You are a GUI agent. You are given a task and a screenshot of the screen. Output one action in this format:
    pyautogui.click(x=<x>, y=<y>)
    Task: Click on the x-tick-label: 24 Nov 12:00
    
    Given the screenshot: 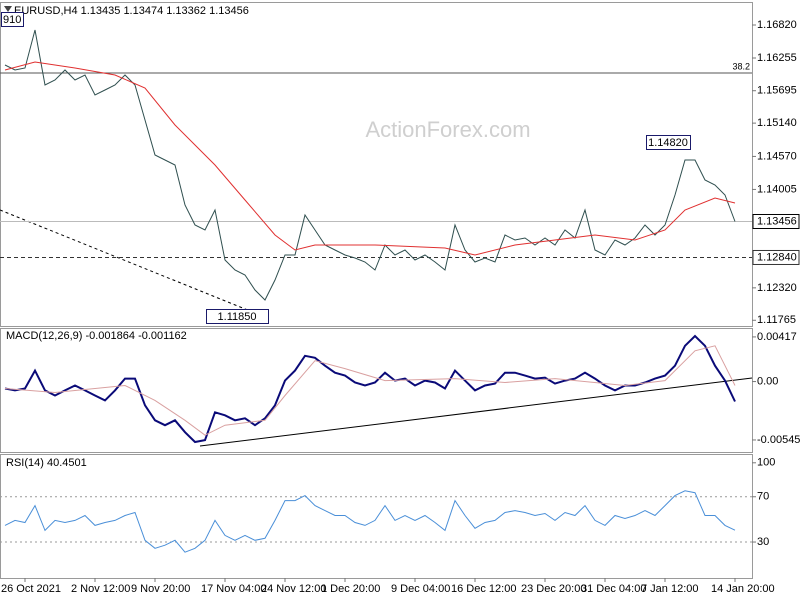 What is the action you would take?
    pyautogui.click(x=293, y=589)
    